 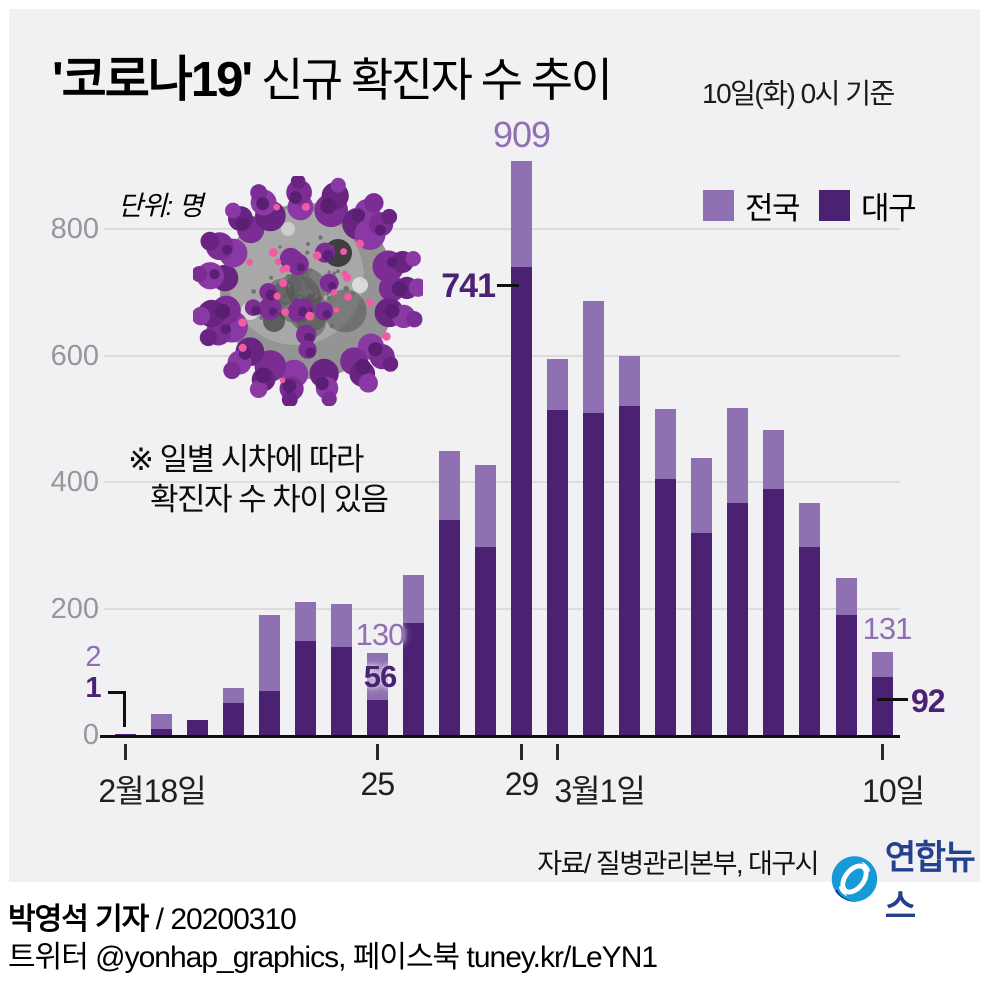 What do you see at coordinates (269, 499) in the screenshot?
I see `footnote-line2: 확진자 수 차이 있음` at bounding box center [269, 499].